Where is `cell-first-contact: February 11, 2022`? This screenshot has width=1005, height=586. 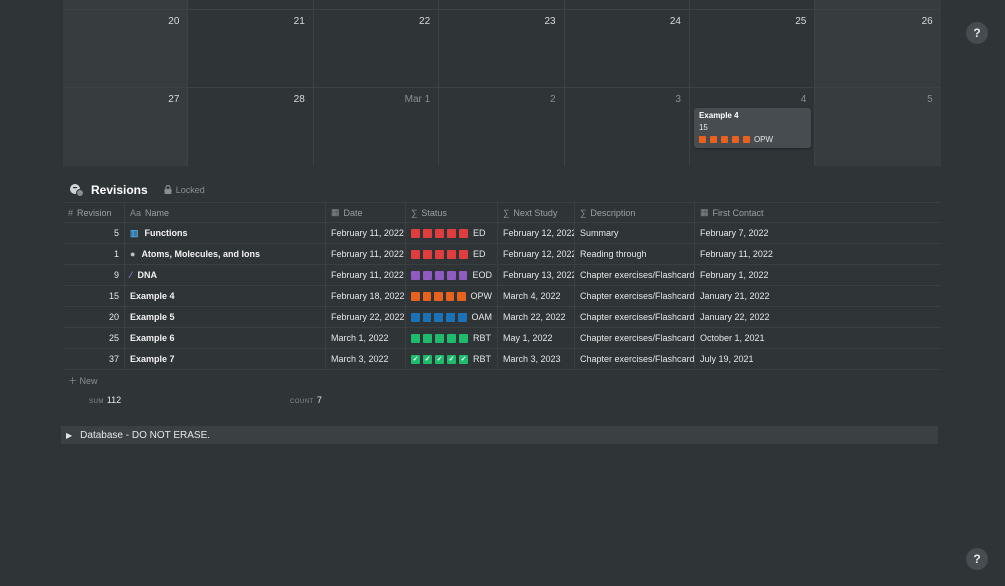
cell-first-contact: February 11, 2022 is located at coordinates (736, 254).